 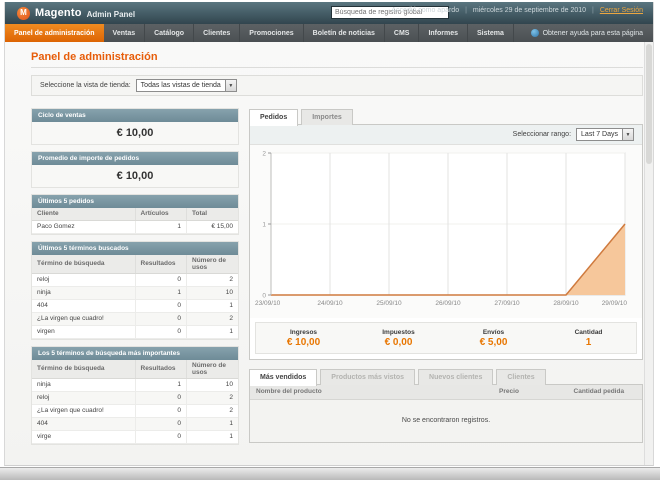 I want to click on column-header-total: Total, so click(x=212, y=214).